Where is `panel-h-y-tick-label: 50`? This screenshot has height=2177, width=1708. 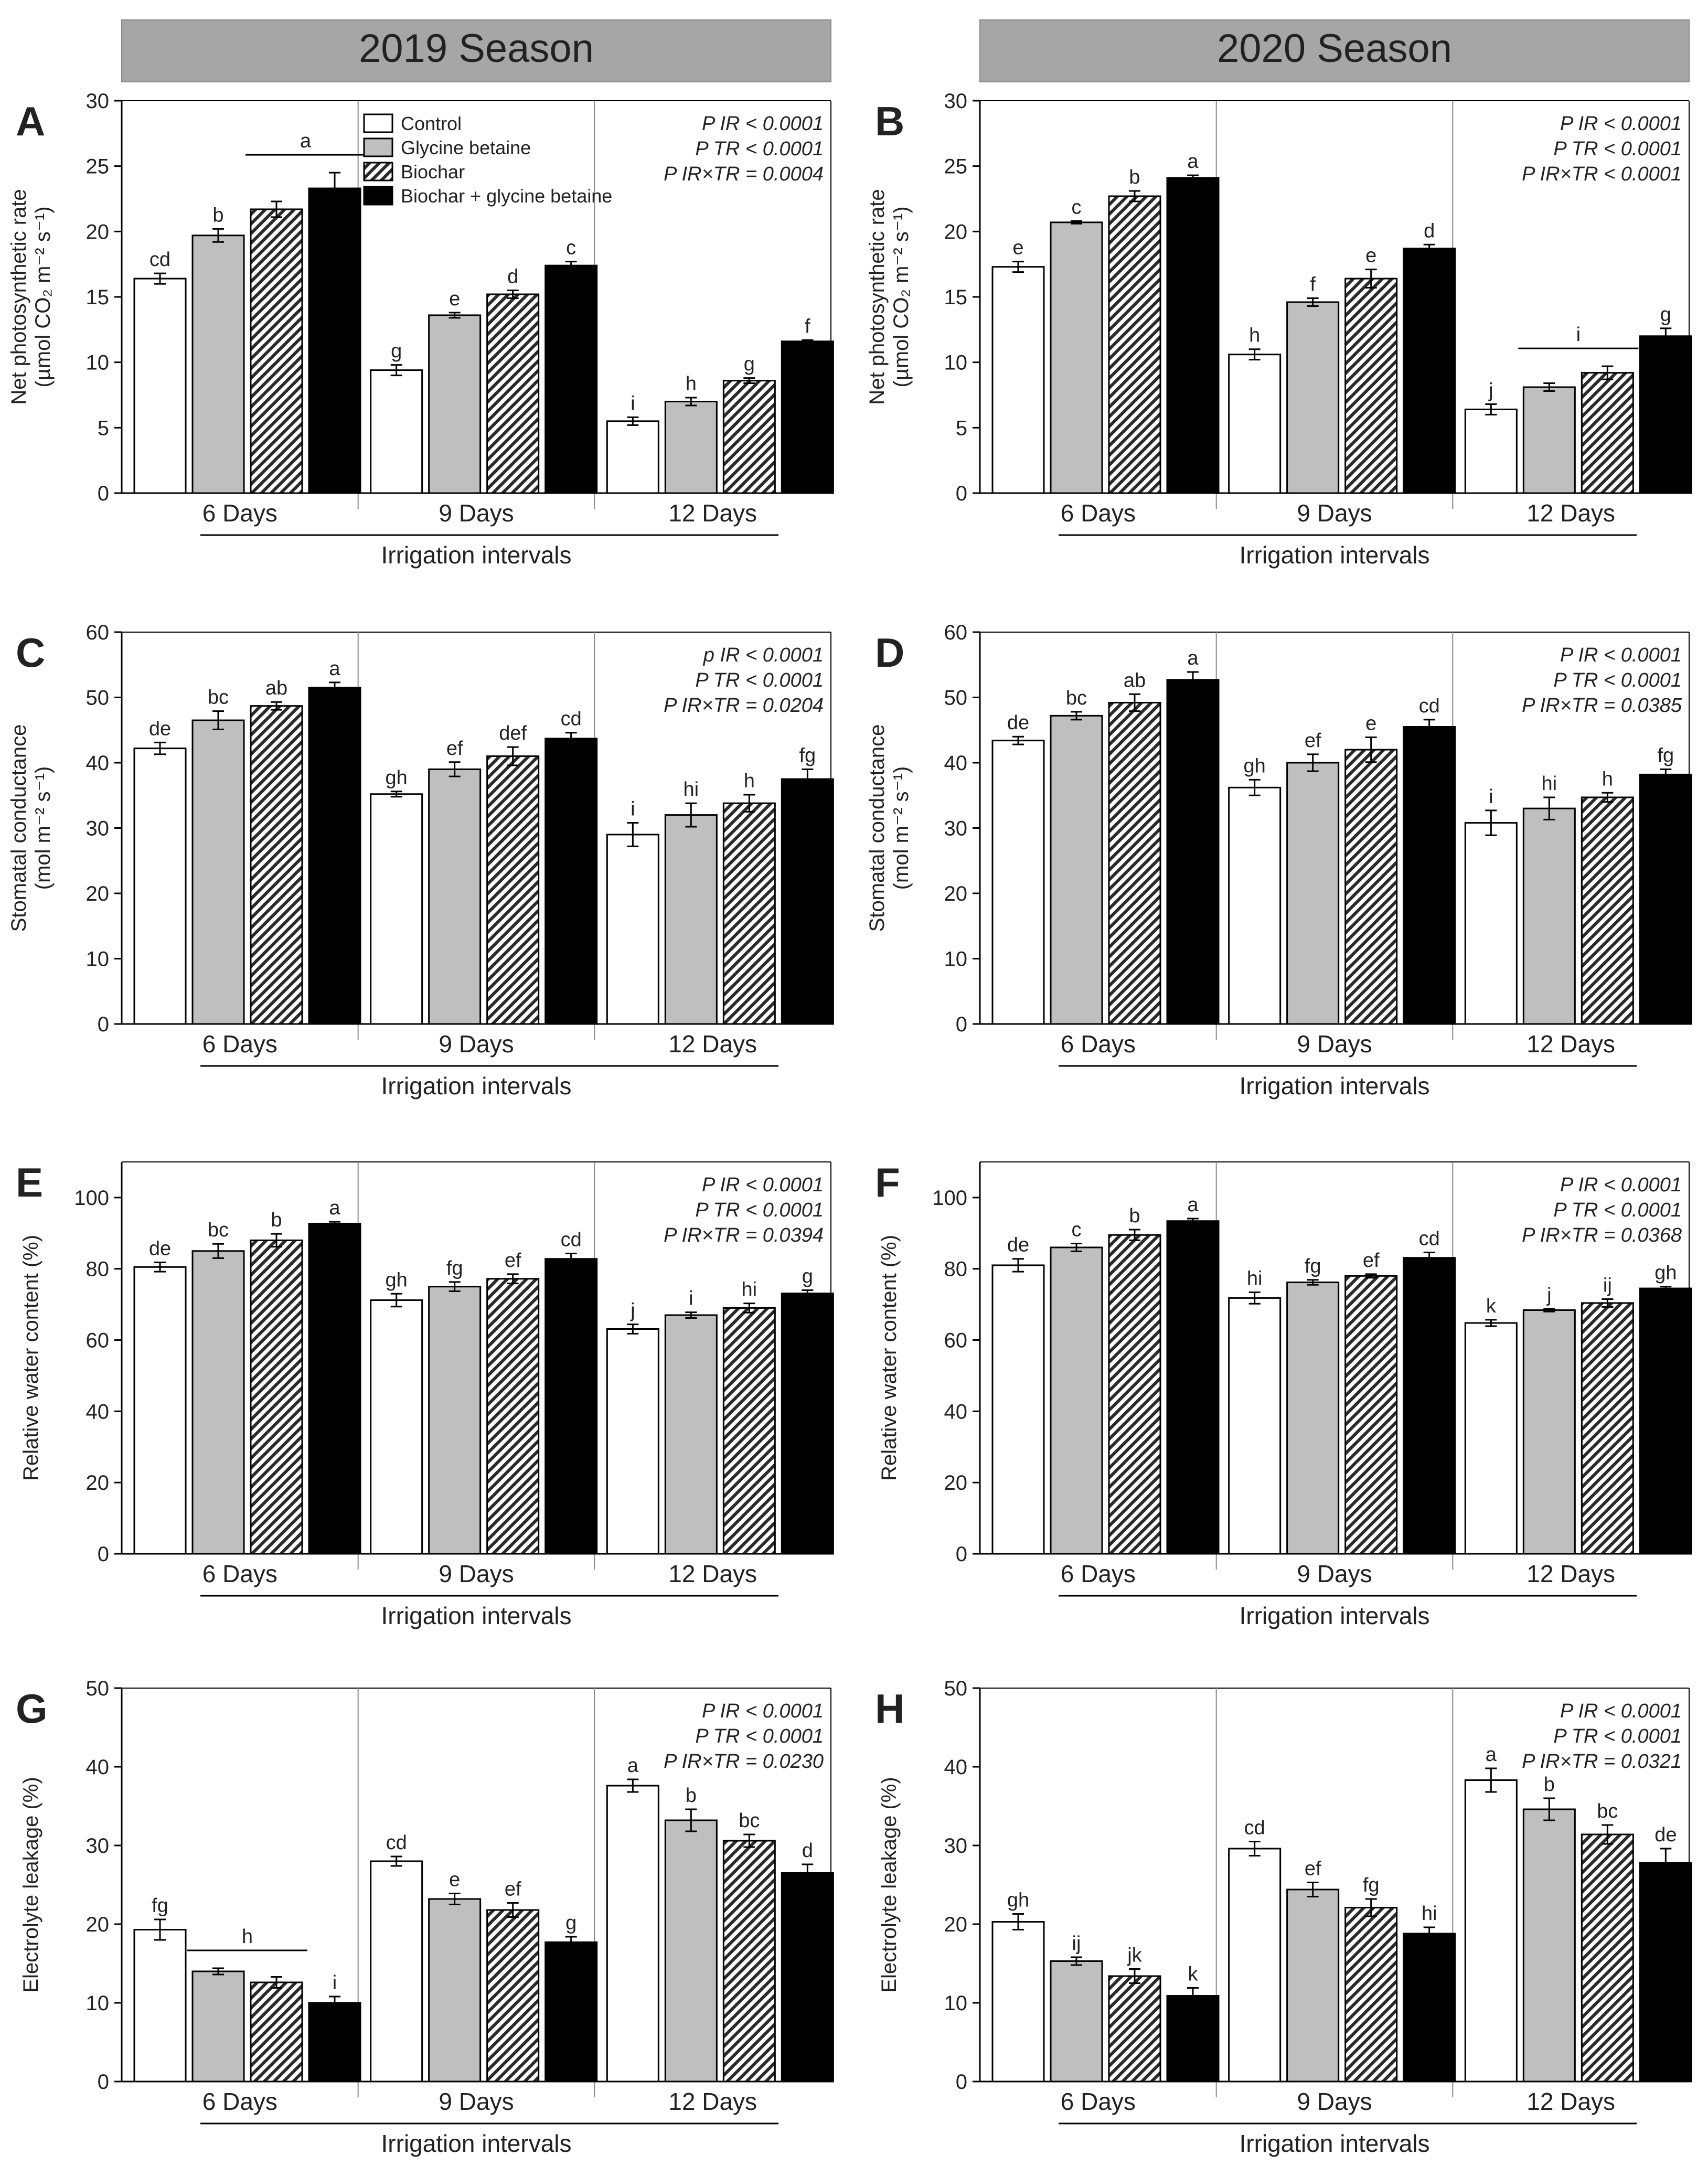 panel-h-y-tick-label: 50 is located at coordinates (956, 1688).